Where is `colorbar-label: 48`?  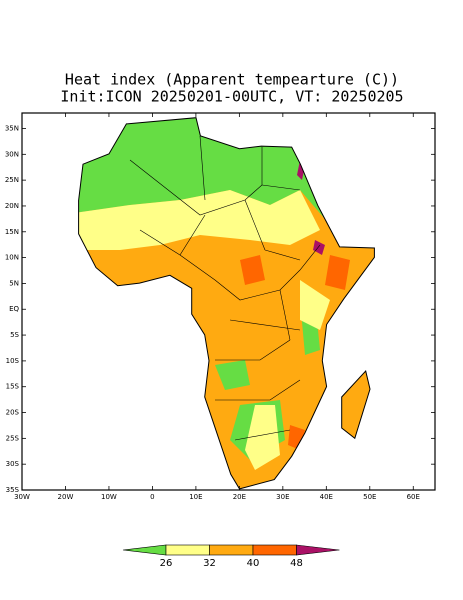 colorbar-label: 48 is located at coordinates (296, 563).